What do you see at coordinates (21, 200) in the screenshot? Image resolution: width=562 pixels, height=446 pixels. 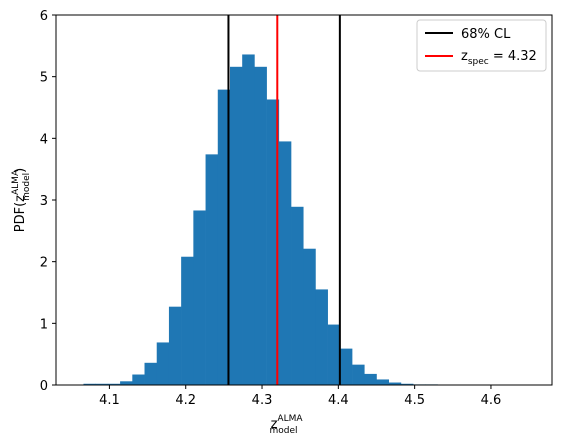 I see `y-axis-title: PDF(zALMAmodel)` at bounding box center [21, 200].